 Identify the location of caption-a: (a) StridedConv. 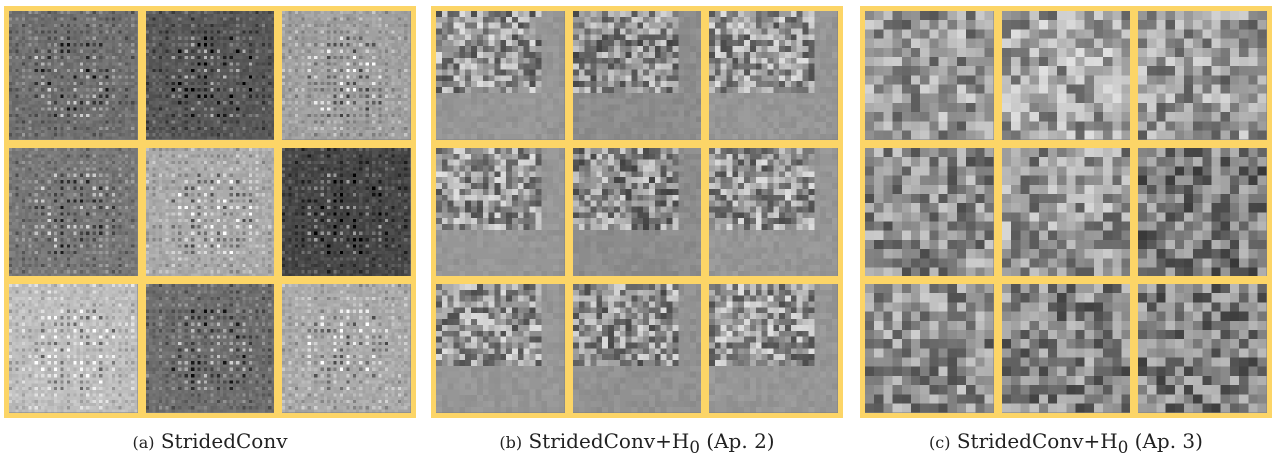
(210, 444).